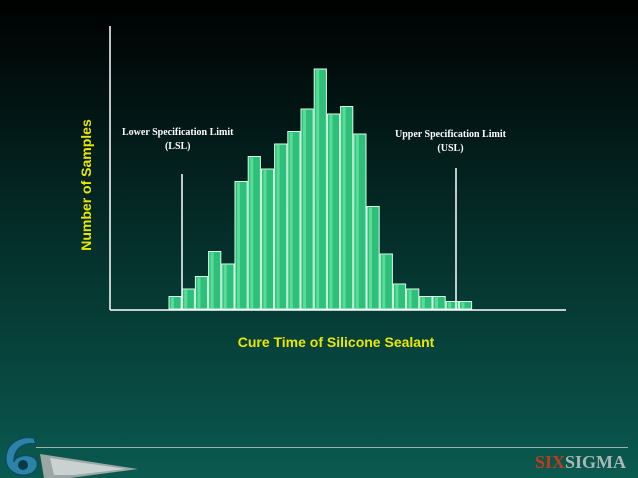  I want to click on usl-annotation-line-1: Upper Specification Limit, so click(450, 134).